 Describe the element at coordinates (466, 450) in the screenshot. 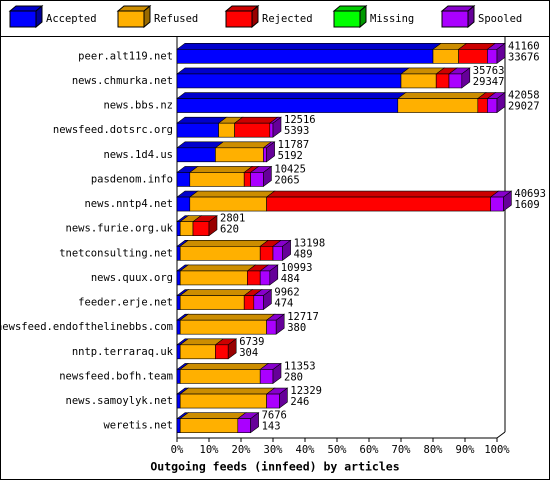

I see `x-tick-label: 90%` at that location.